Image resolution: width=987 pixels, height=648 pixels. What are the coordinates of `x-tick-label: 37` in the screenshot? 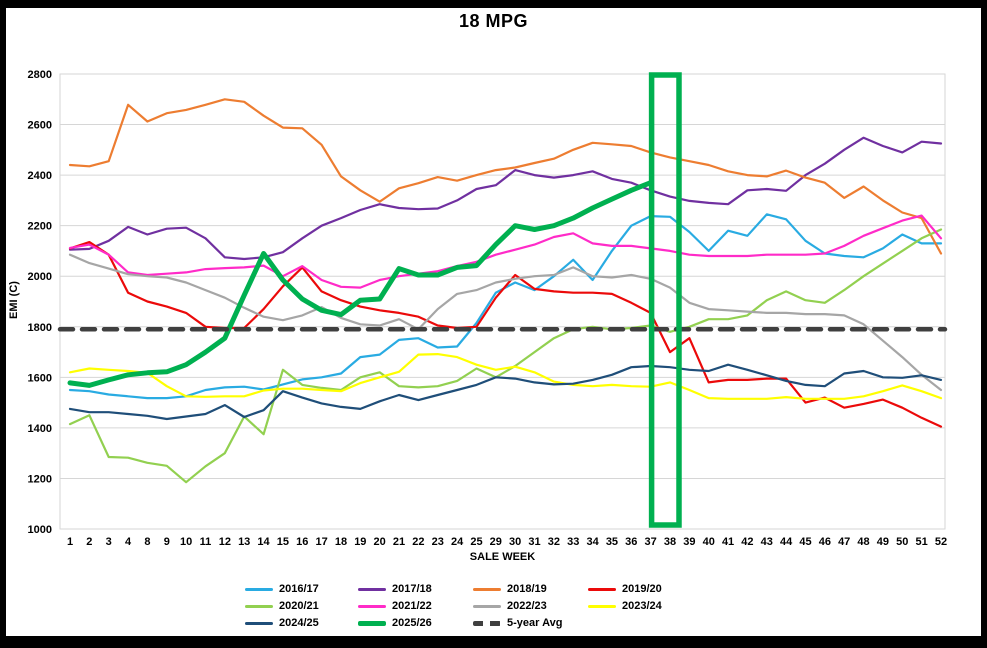 It's located at (651, 542).